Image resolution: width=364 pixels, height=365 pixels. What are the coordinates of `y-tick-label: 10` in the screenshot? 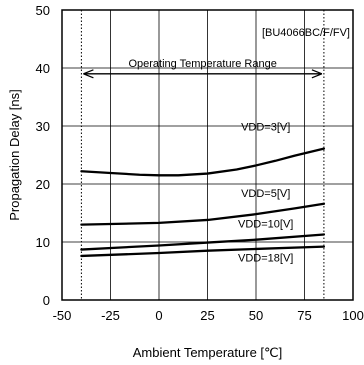 It's located at (43, 242).